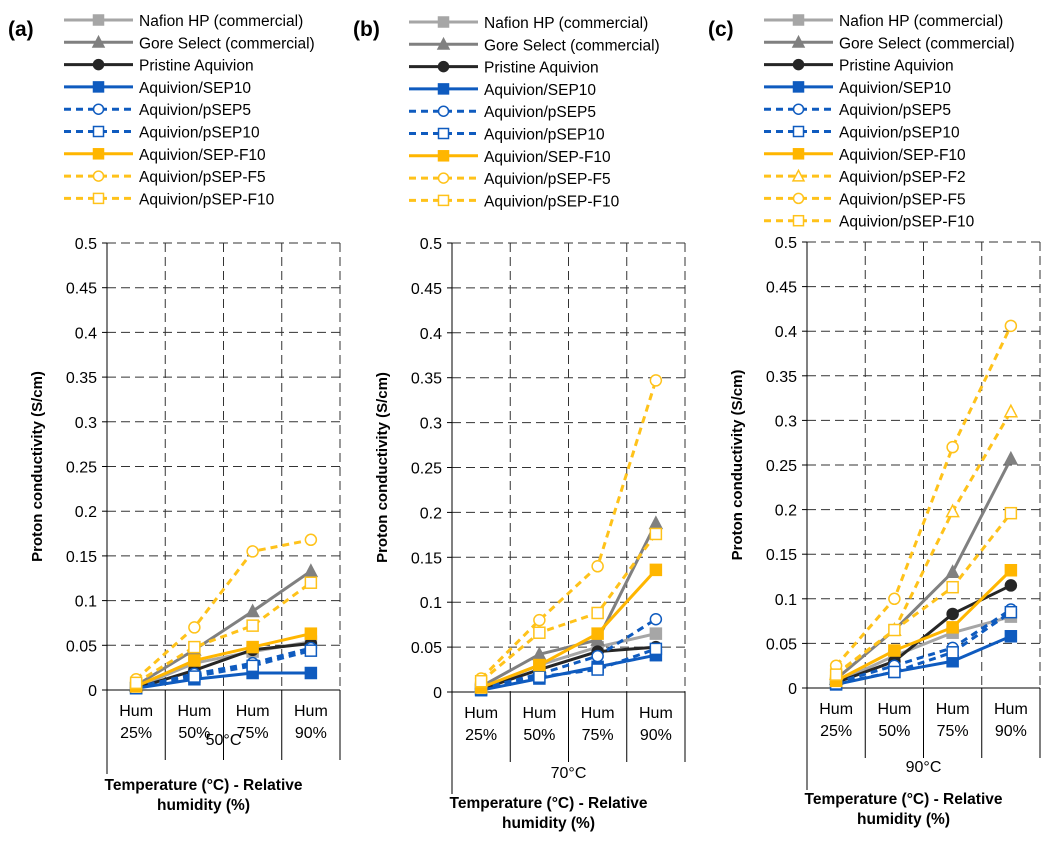 The width and height of the screenshot is (1047, 843). I want to click on category-label: 75%, so click(253, 733).